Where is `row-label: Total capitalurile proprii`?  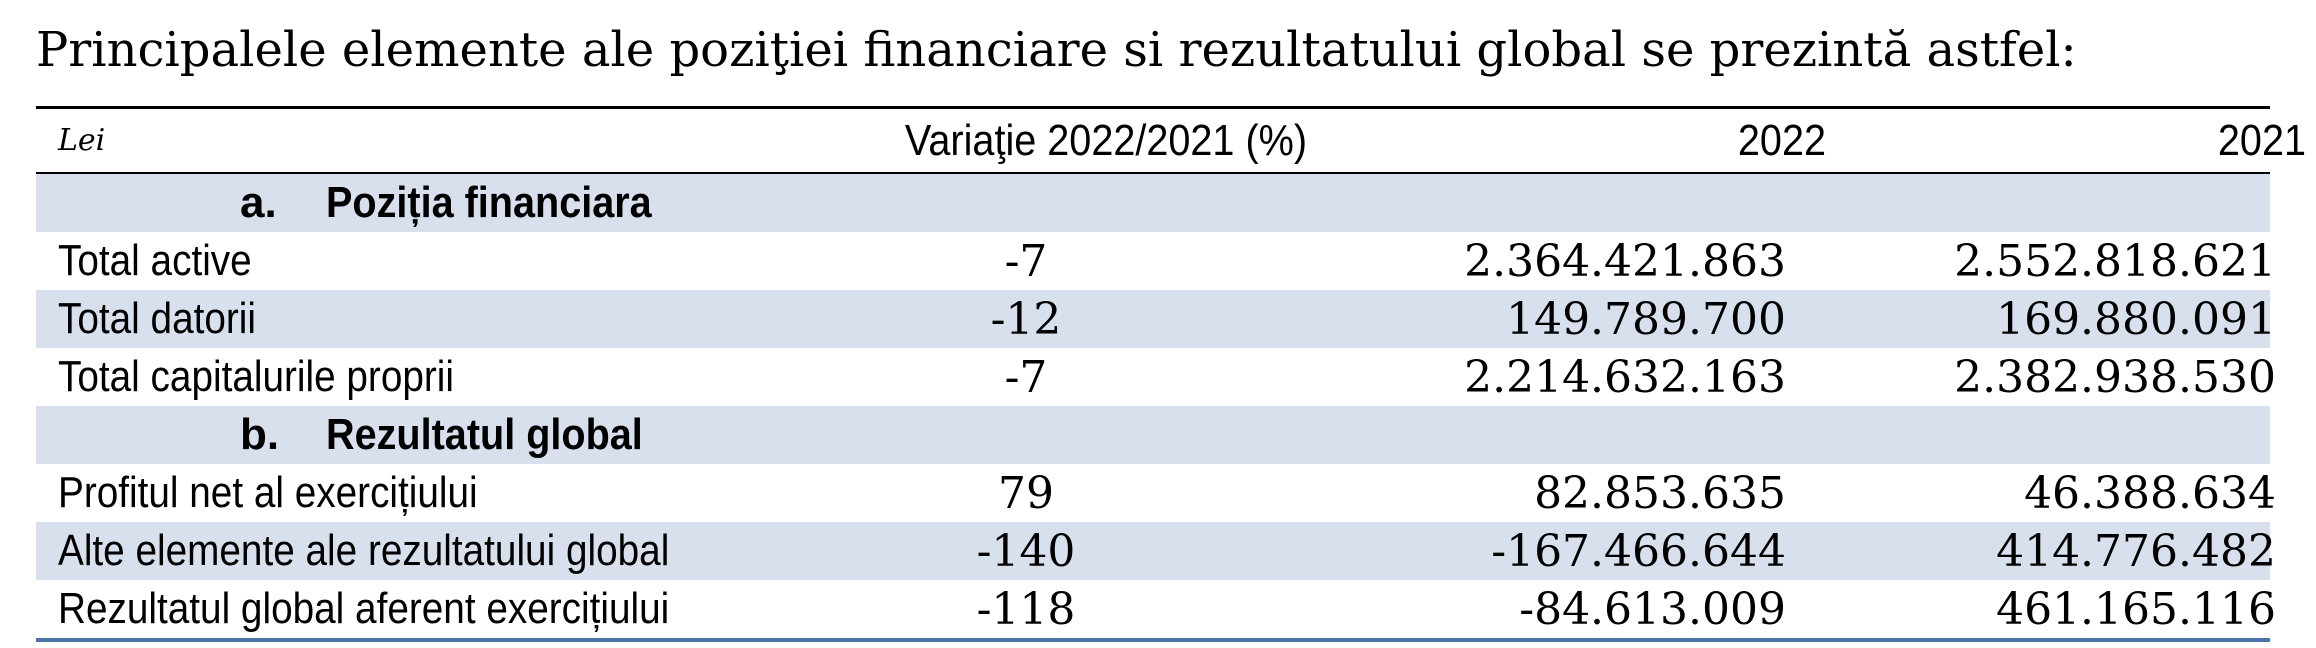 row-label: Total capitalurile proprii is located at coordinates (256, 376).